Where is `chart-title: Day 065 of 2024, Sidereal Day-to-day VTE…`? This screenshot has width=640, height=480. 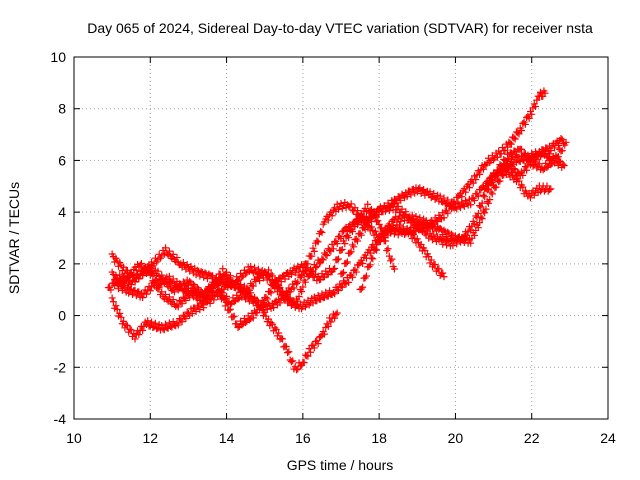 chart-title: Day 065 of 2024, Sidereal Day-to-day VTE… is located at coordinates (340, 28).